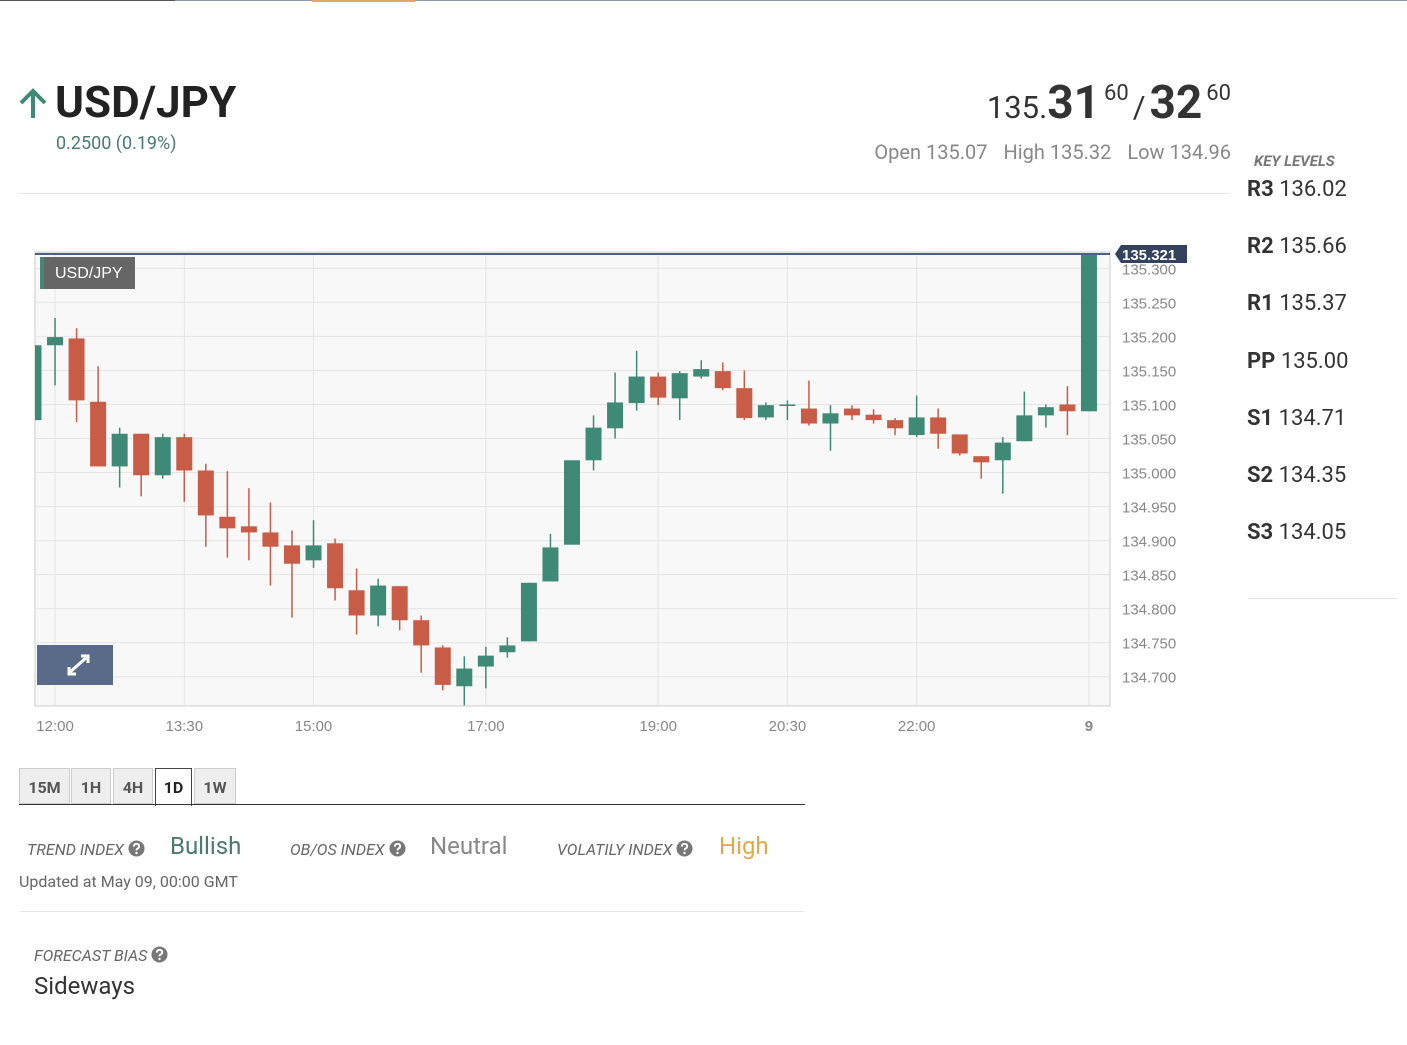 This screenshot has width=1407, height=1045. Describe the element at coordinates (625, 849) in the screenshot. I see `index-label: VOLATILY INDEX` at that location.